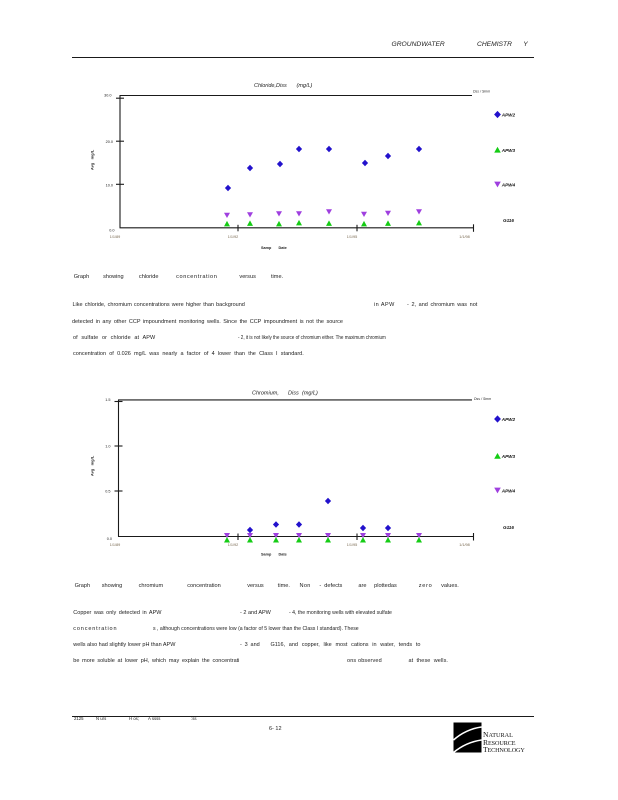  Describe the element at coordinates (107, 96) in the screenshot. I see `svg-text: 30.0` at that location.